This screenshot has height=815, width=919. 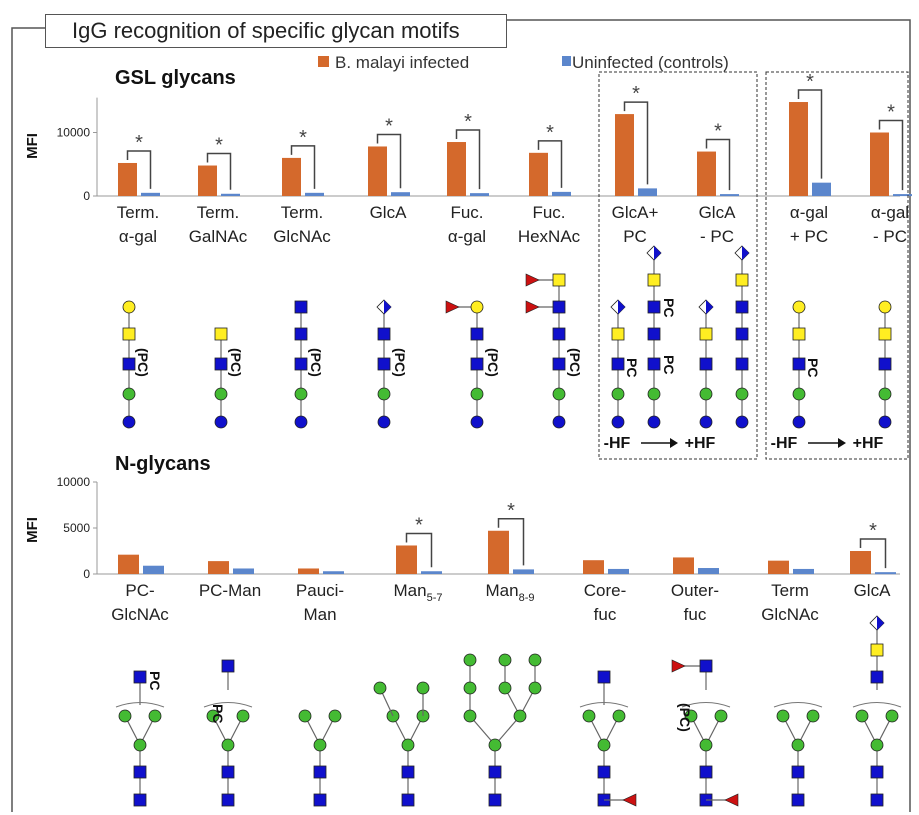 I want to click on legend-label-uninfected: Uninfected (controls), so click(x=650, y=62).